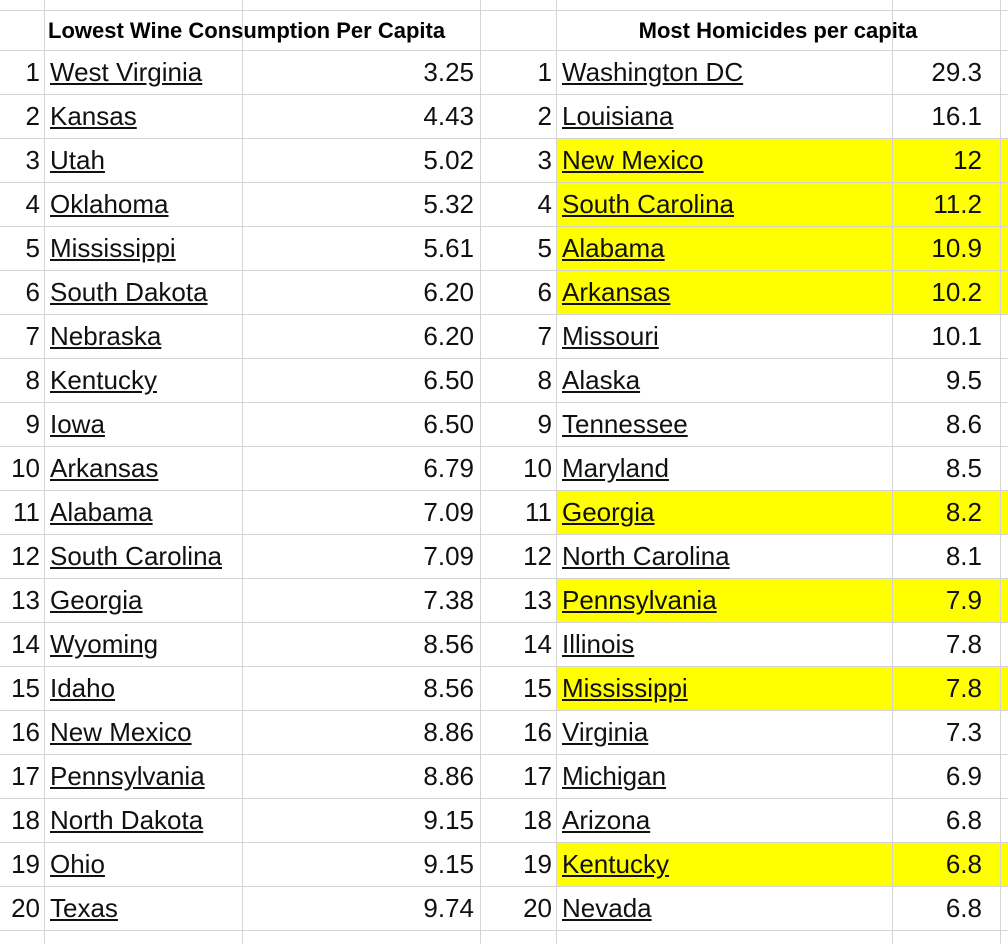 This screenshot has width=1008, height=944. What do you see at coordinates (605, 732) in the screenshot?
I see `state-name: Virginia` at bounding box center [605, 732].